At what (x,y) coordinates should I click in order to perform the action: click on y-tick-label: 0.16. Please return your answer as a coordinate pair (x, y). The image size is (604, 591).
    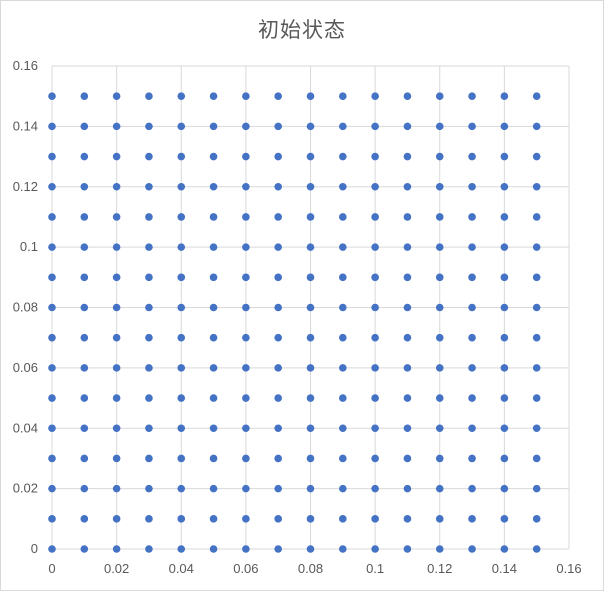
    Looking at the image, I should click on (25, 65).